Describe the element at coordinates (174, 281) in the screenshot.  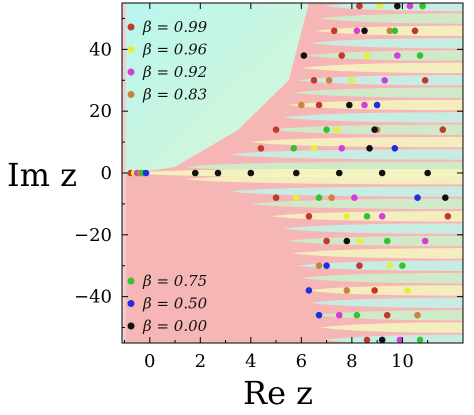
I see `legend-label: β = 0.75` at that location.